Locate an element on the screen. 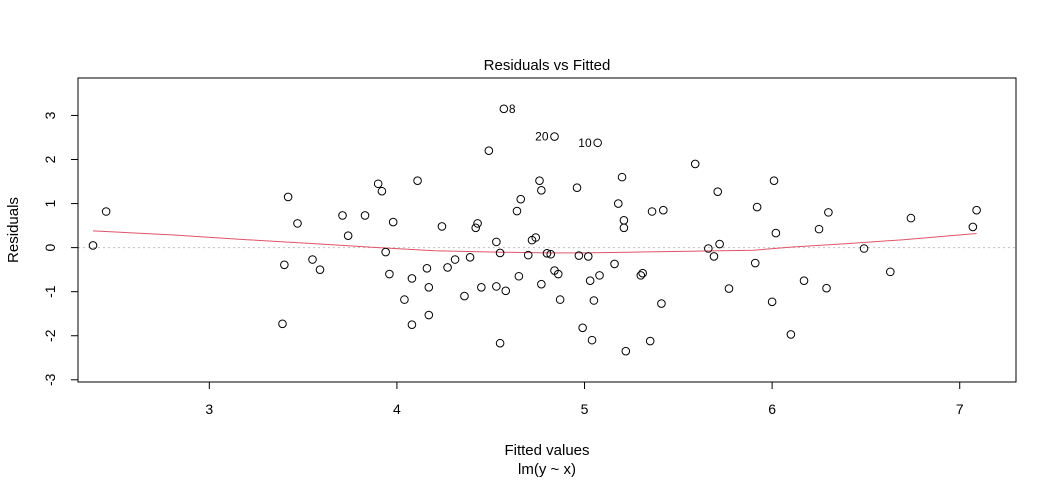 Image resolution: width=1056 pixels, height=480 pixels. y-tick-label: 1 is located at coordinates (50, 203).